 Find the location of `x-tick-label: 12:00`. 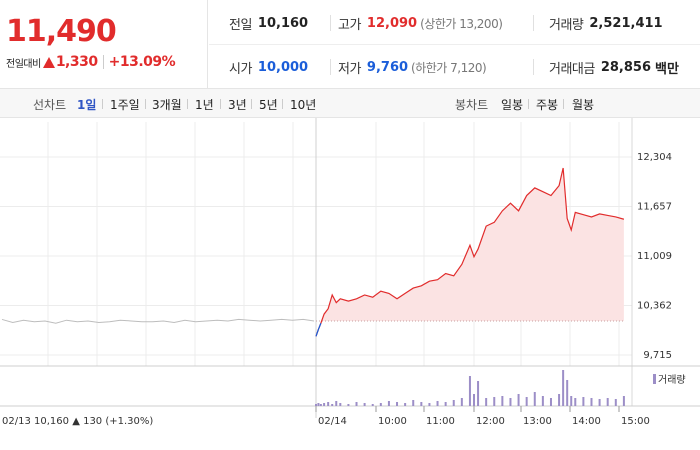

x-tick-label: 12:00 is located at coordinates (490, 421).